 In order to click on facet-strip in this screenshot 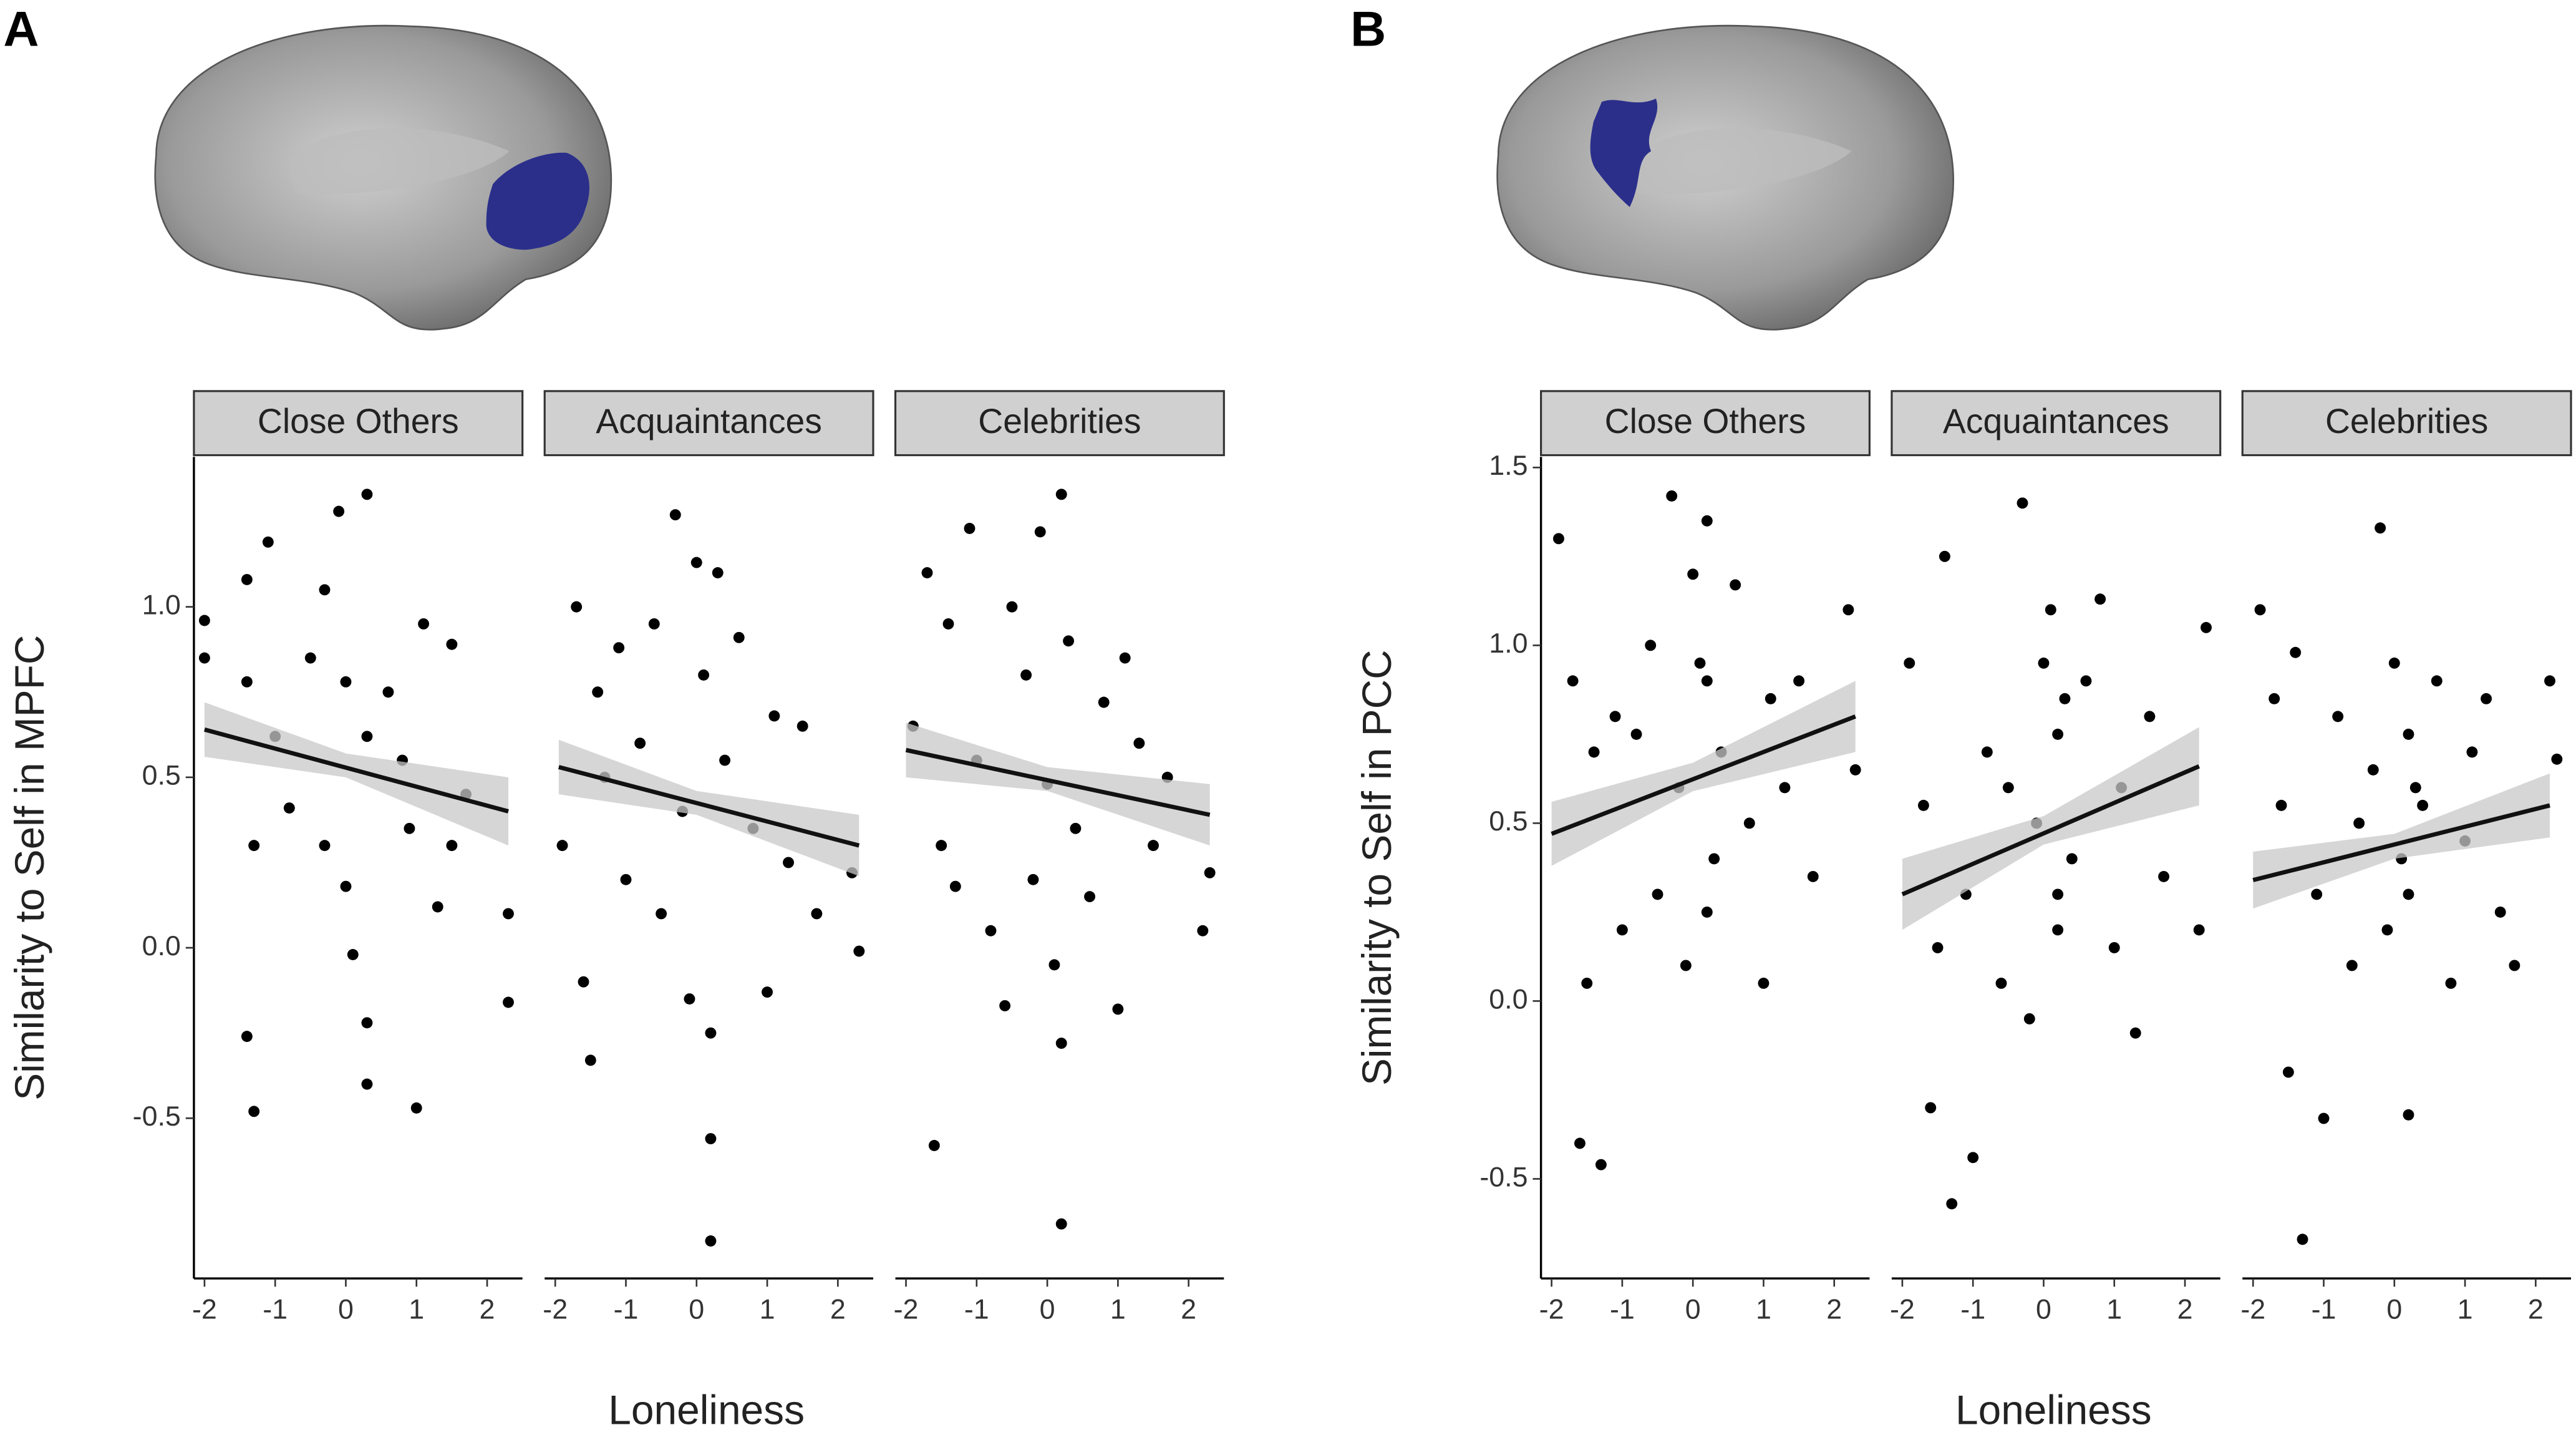, I will do `click(358, 423)`.